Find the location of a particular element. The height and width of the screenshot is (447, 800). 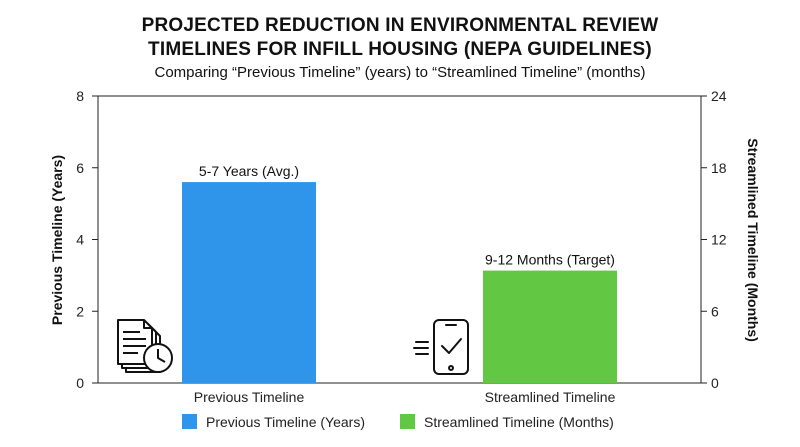

data-labels-group: 5-7 Years (Avg.) 9-12 Months (Target) is located at coordinates (407, 215).